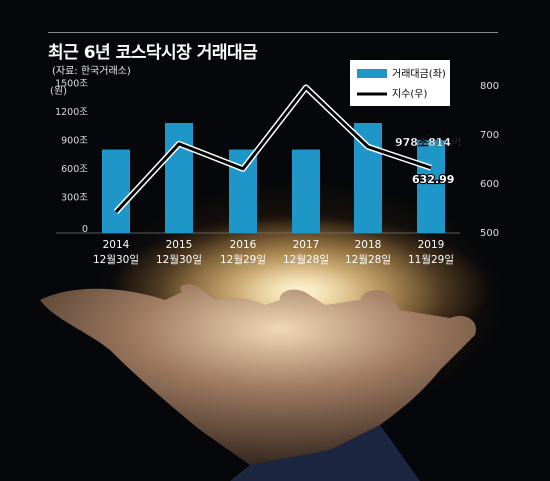  I want to click on right-axis-tick-label: 800, so click(489, 86).